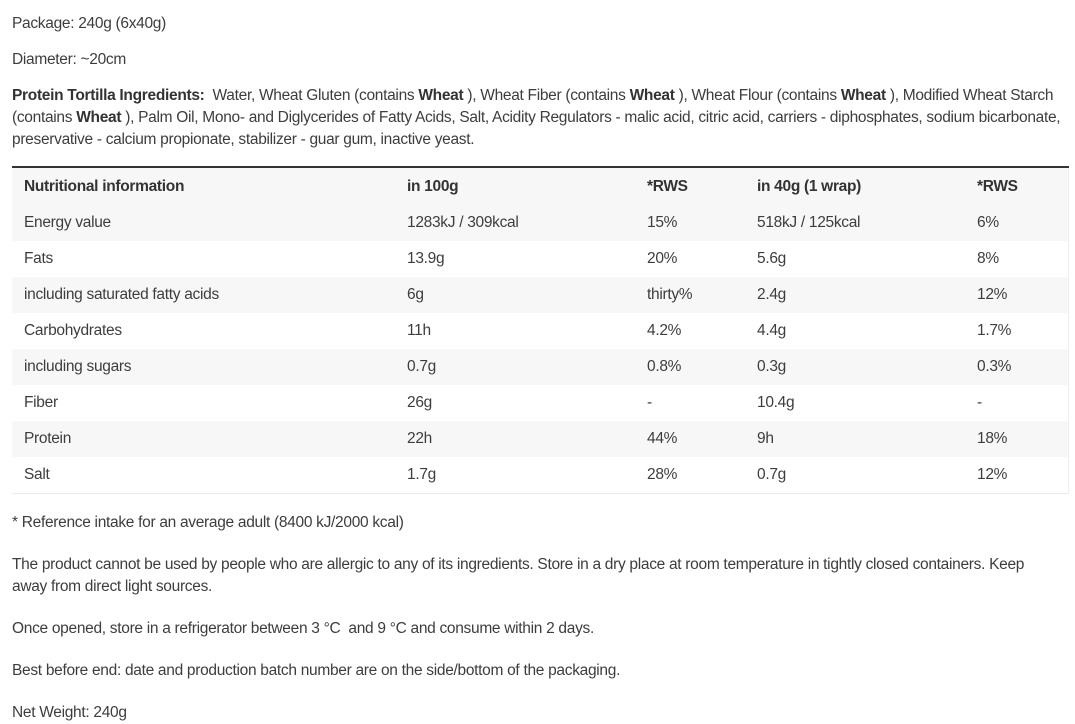  I want to click on table-cell: Energy value, so click(67, 222).